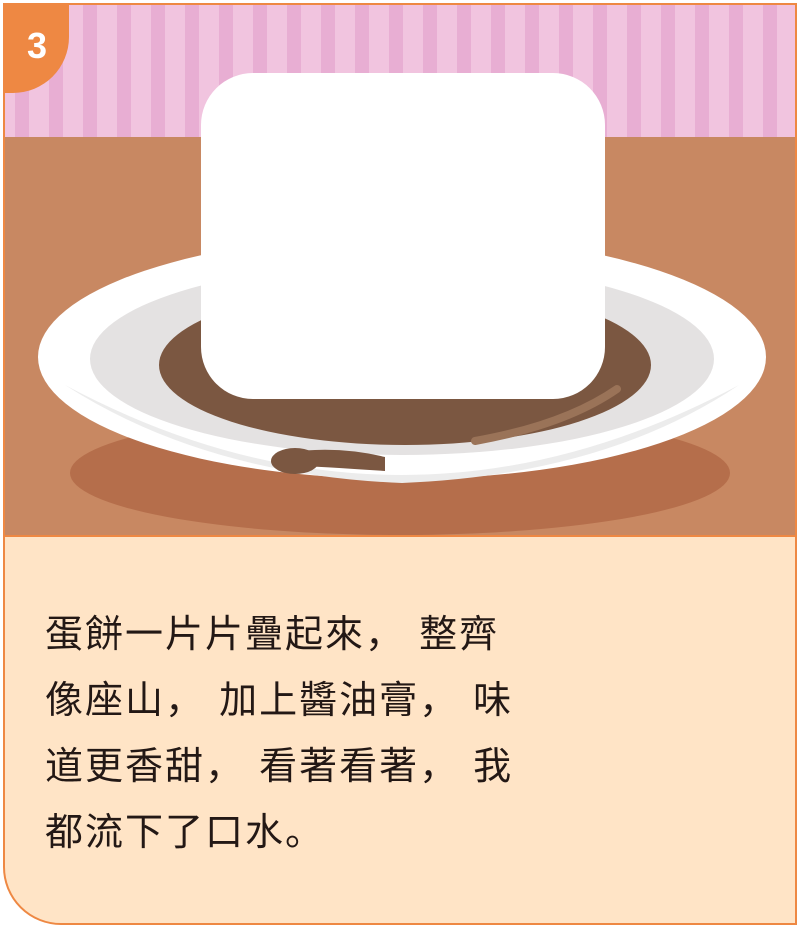  Describe the element at coordinates (185, 832) in the screenshot. I see `story-line: 都流下了口水。` at that location.